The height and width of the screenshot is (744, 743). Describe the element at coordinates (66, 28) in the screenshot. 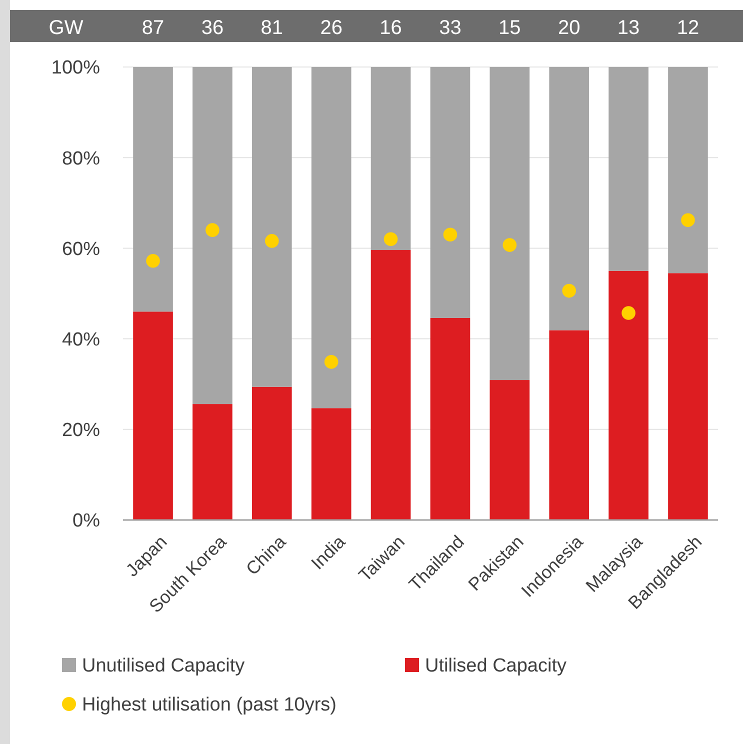

I see `text: GW` at that location.